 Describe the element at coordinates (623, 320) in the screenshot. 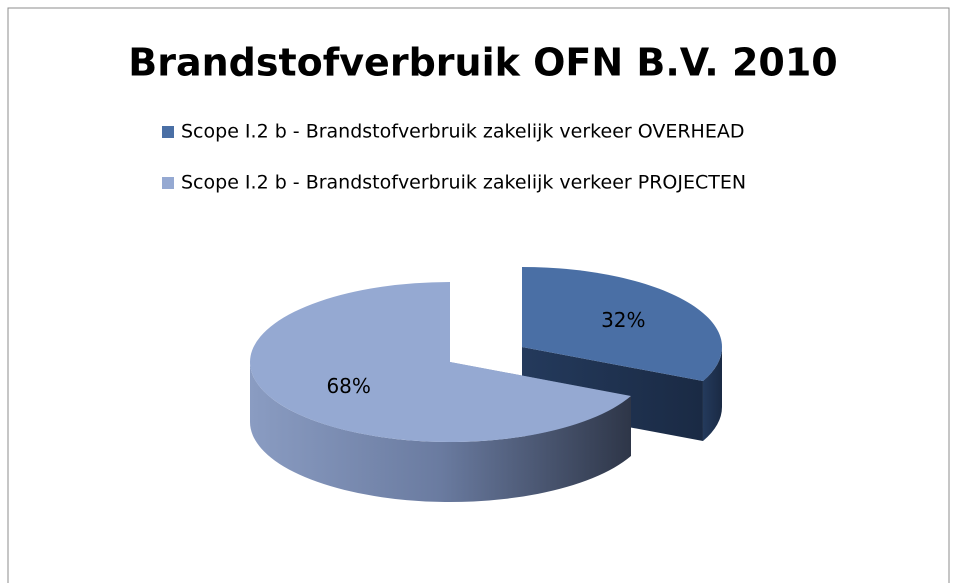

I see `data-label: 32%` at that location.